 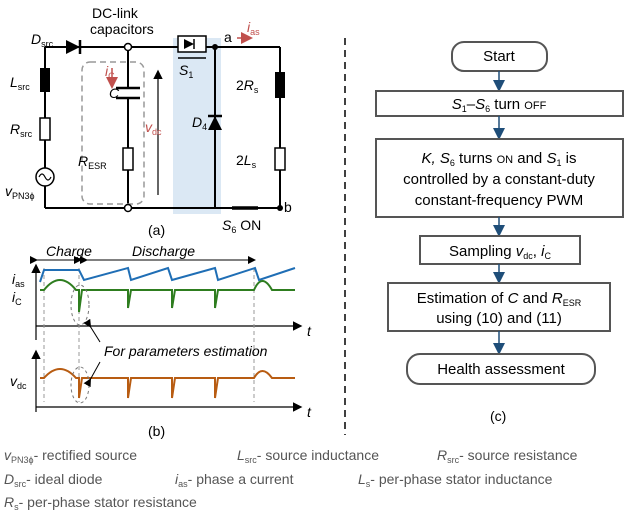 I want to click on label-capacitors: capacitors, so click(x=122, y=29).